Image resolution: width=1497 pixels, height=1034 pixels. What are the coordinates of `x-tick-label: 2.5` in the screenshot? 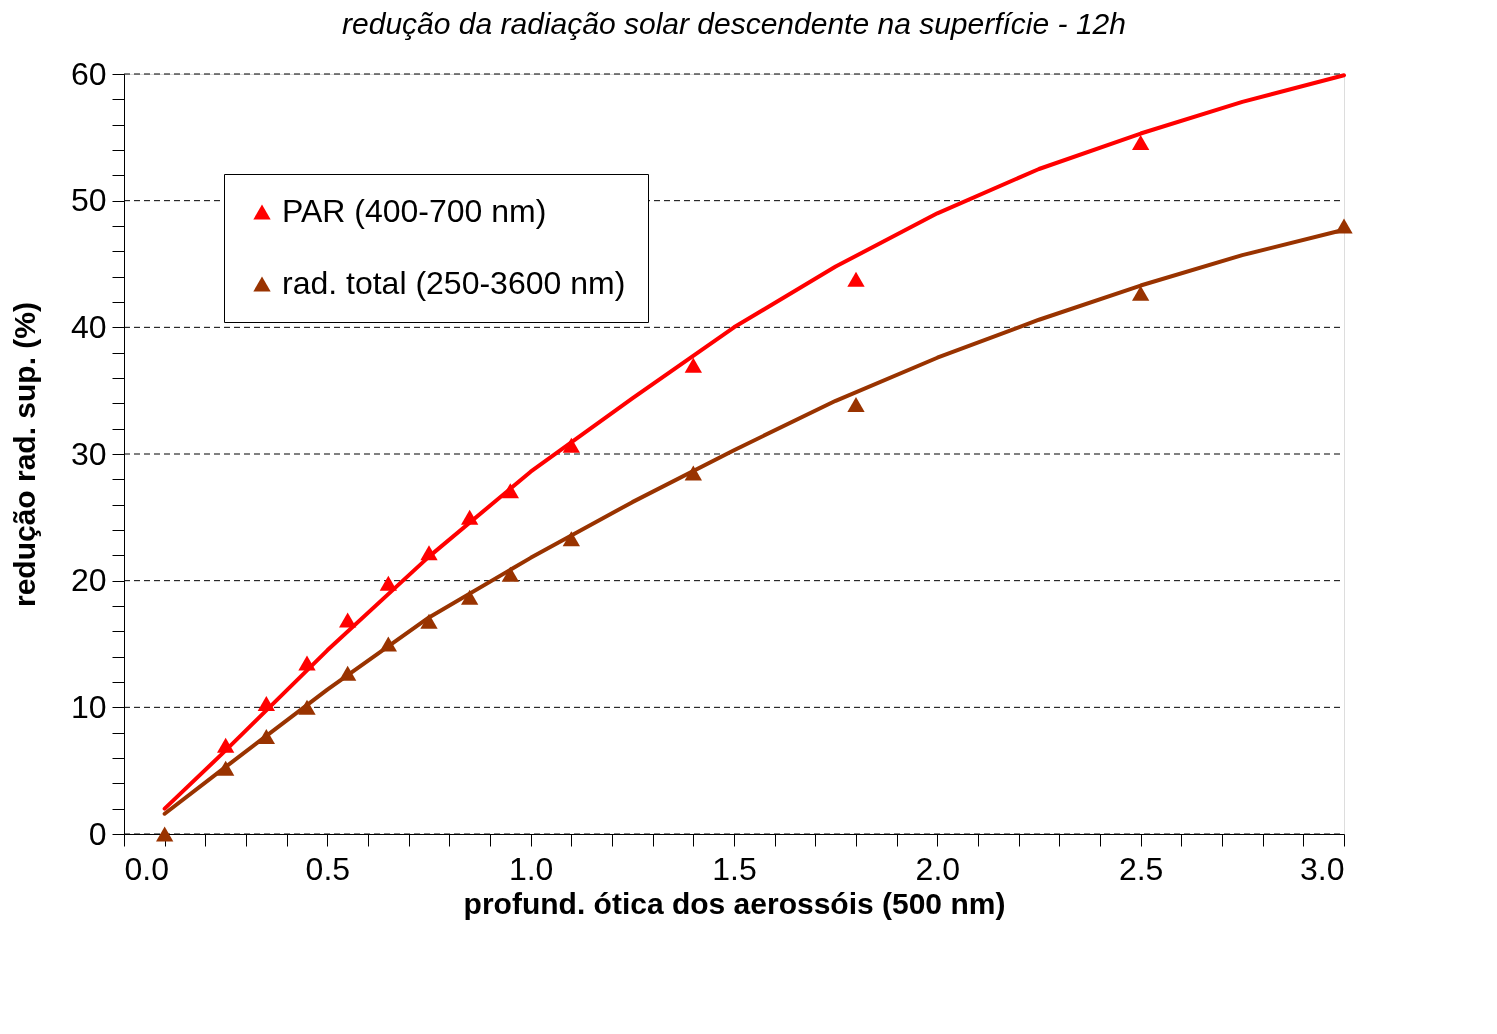 It's located at (1141, 868).